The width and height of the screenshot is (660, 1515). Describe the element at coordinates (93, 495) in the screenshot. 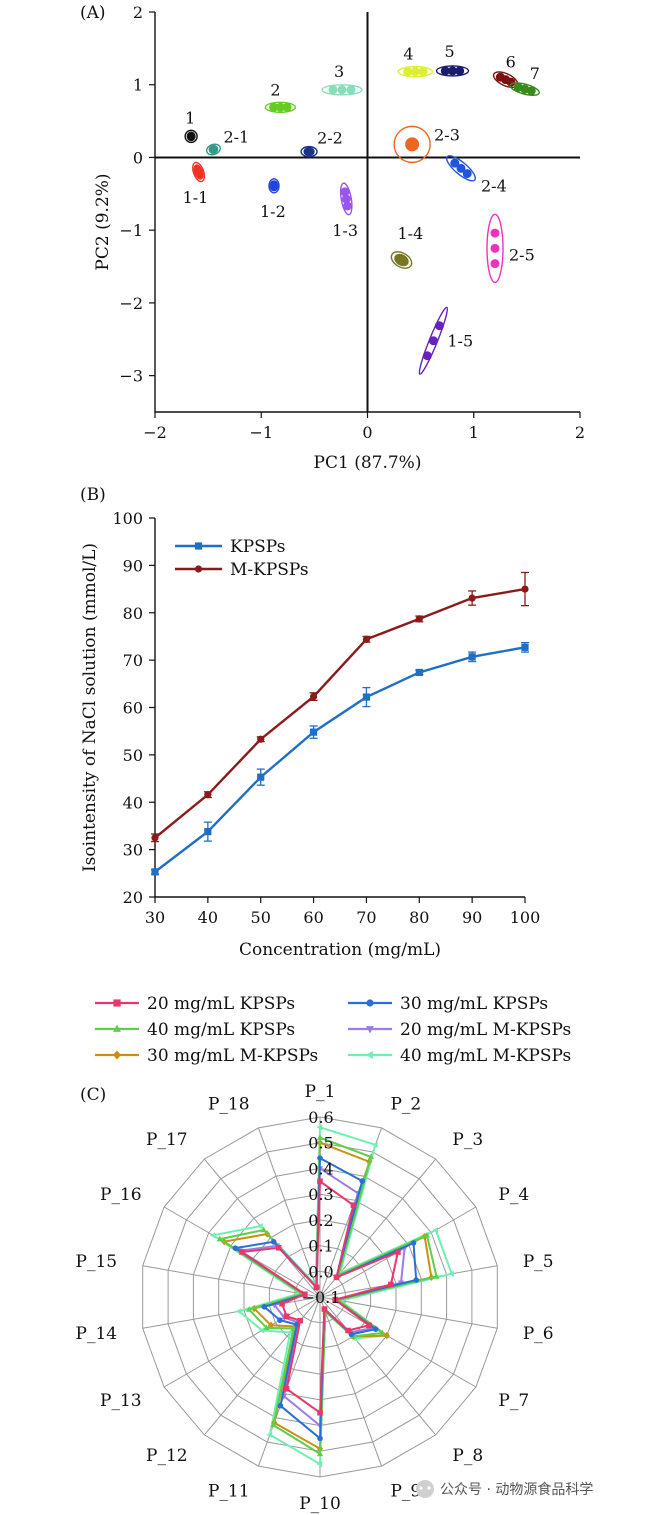

I see `panel-label-b: (B)` at that location.